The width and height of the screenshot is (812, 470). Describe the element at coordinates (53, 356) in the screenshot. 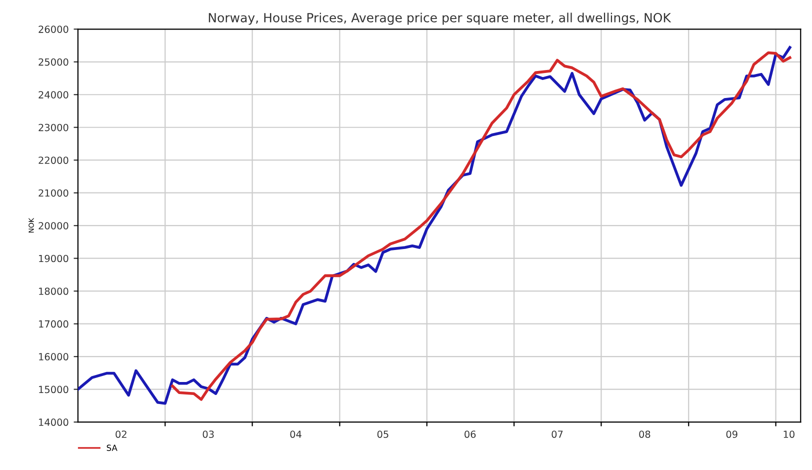

I see `y-tick-label: 16000` at that location.